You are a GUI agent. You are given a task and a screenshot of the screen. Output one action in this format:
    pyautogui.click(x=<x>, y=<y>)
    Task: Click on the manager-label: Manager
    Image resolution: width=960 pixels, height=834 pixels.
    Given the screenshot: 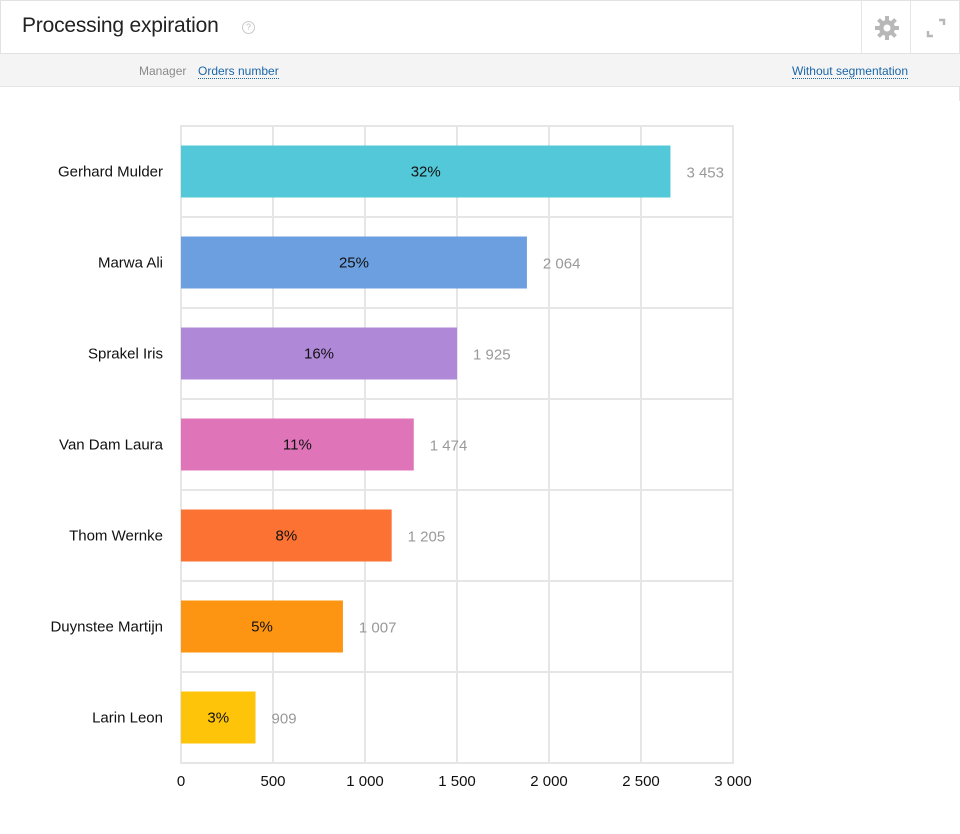 What is the action you would take?
    pyautogui.click(x=163, y=71)
    